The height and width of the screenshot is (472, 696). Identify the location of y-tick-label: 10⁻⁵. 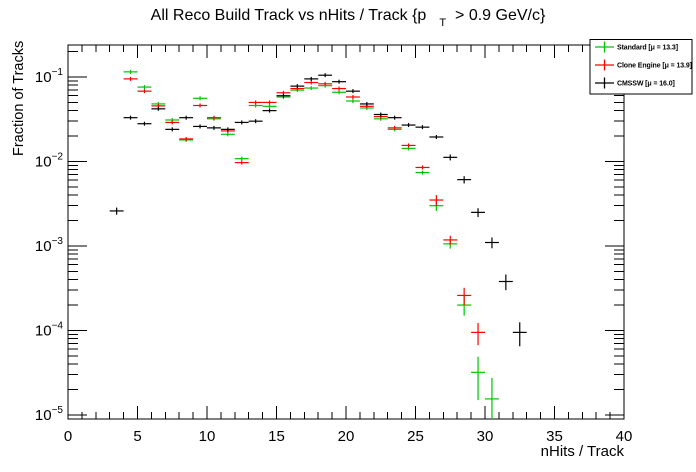
(49, 414).